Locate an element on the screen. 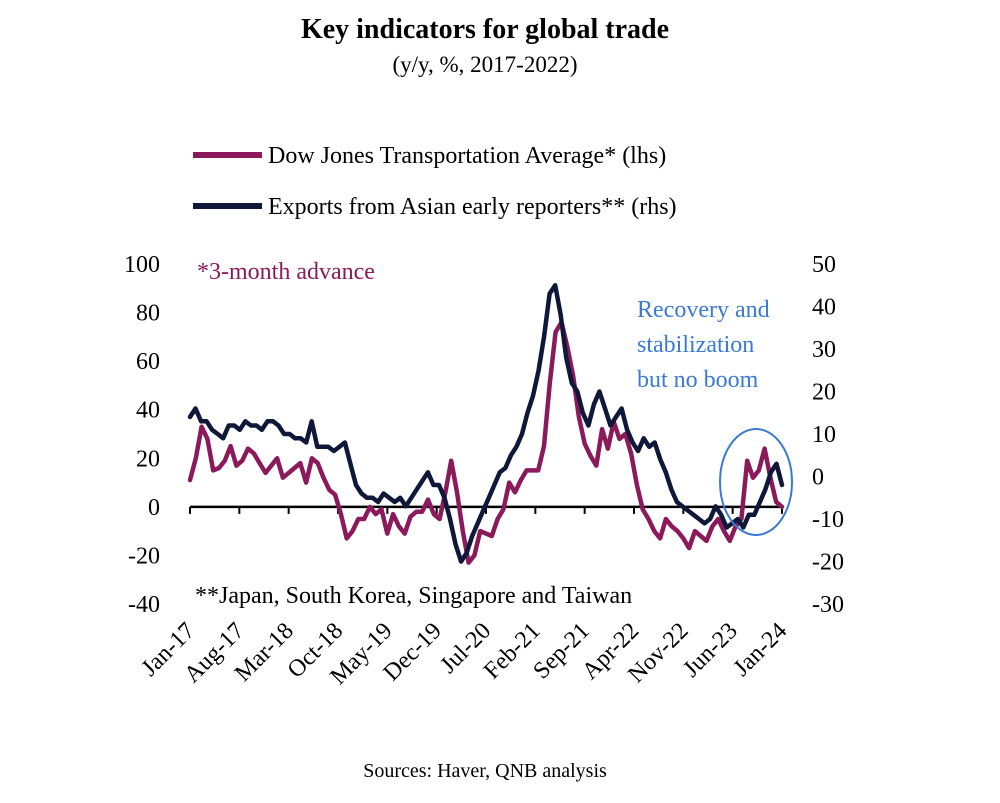 The image size is (1000, 803). chart-title: Key indicators for global trade is located at coordinates (485, 29).